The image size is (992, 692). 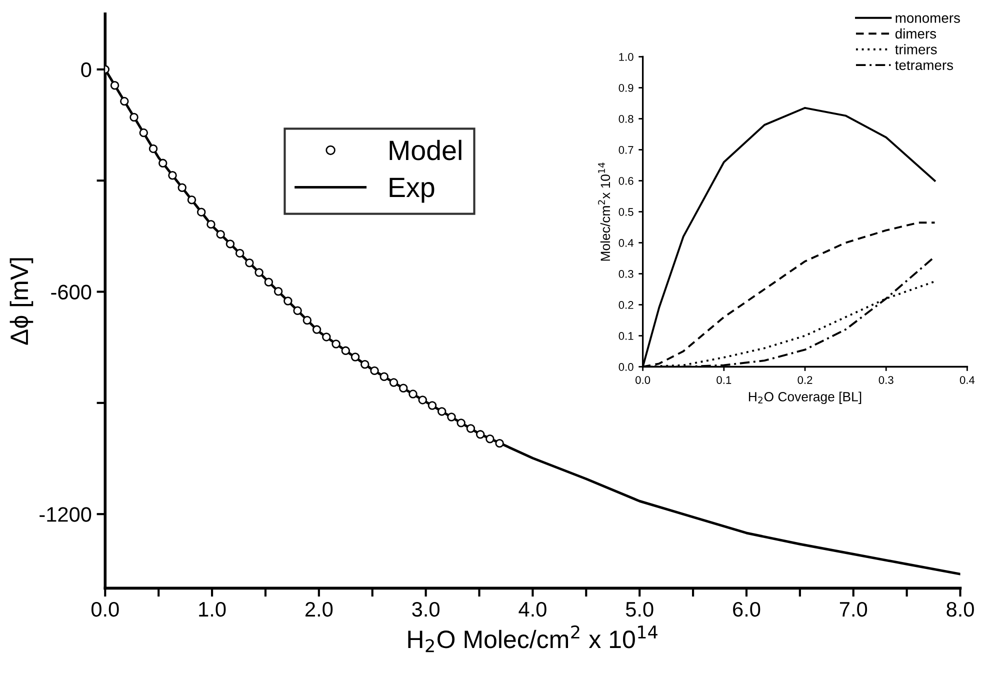 I want to click on x-tick-label: 7.0, so click(x=854, y=609).